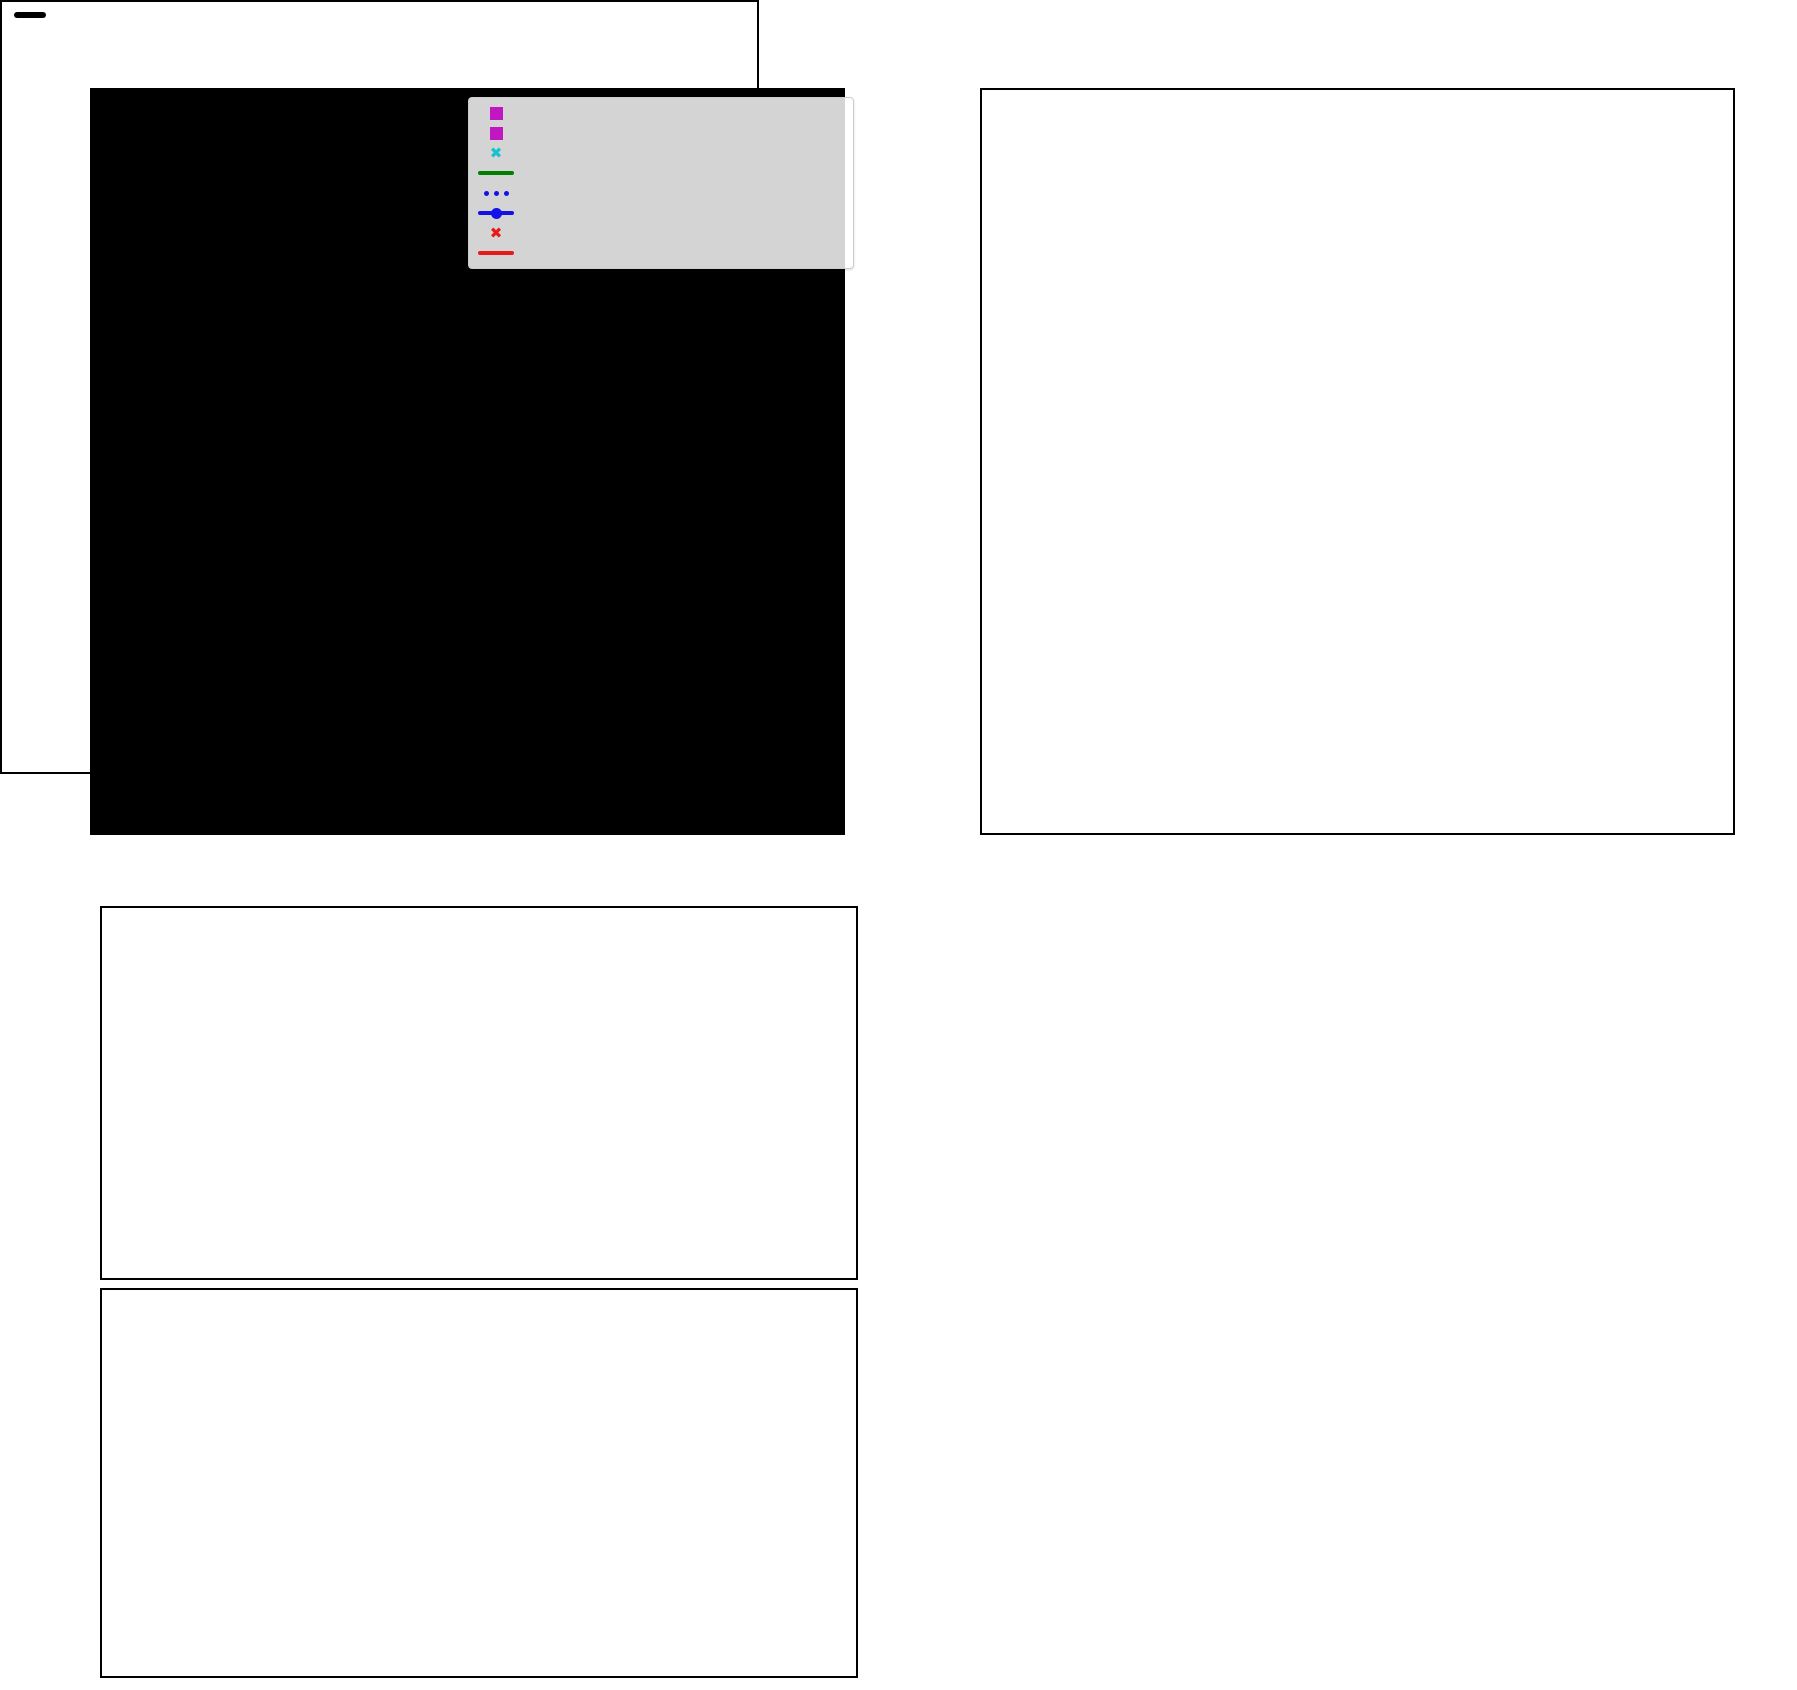 This screenshot has width=1797, height=1690. I want to click on legend-item-adt, so click(659, 173).